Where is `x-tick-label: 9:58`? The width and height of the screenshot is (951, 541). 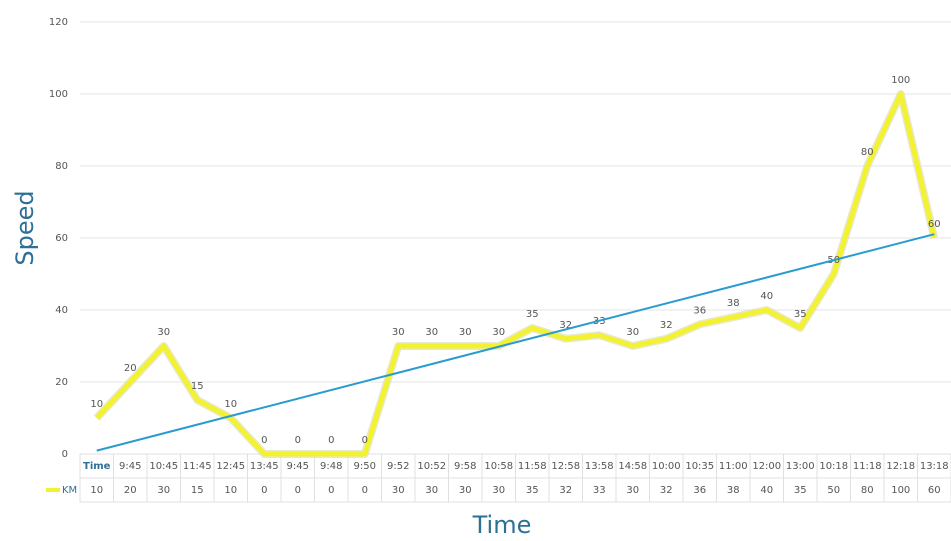
x-tick-label: 9:58 is located at coordinates (465, 466).